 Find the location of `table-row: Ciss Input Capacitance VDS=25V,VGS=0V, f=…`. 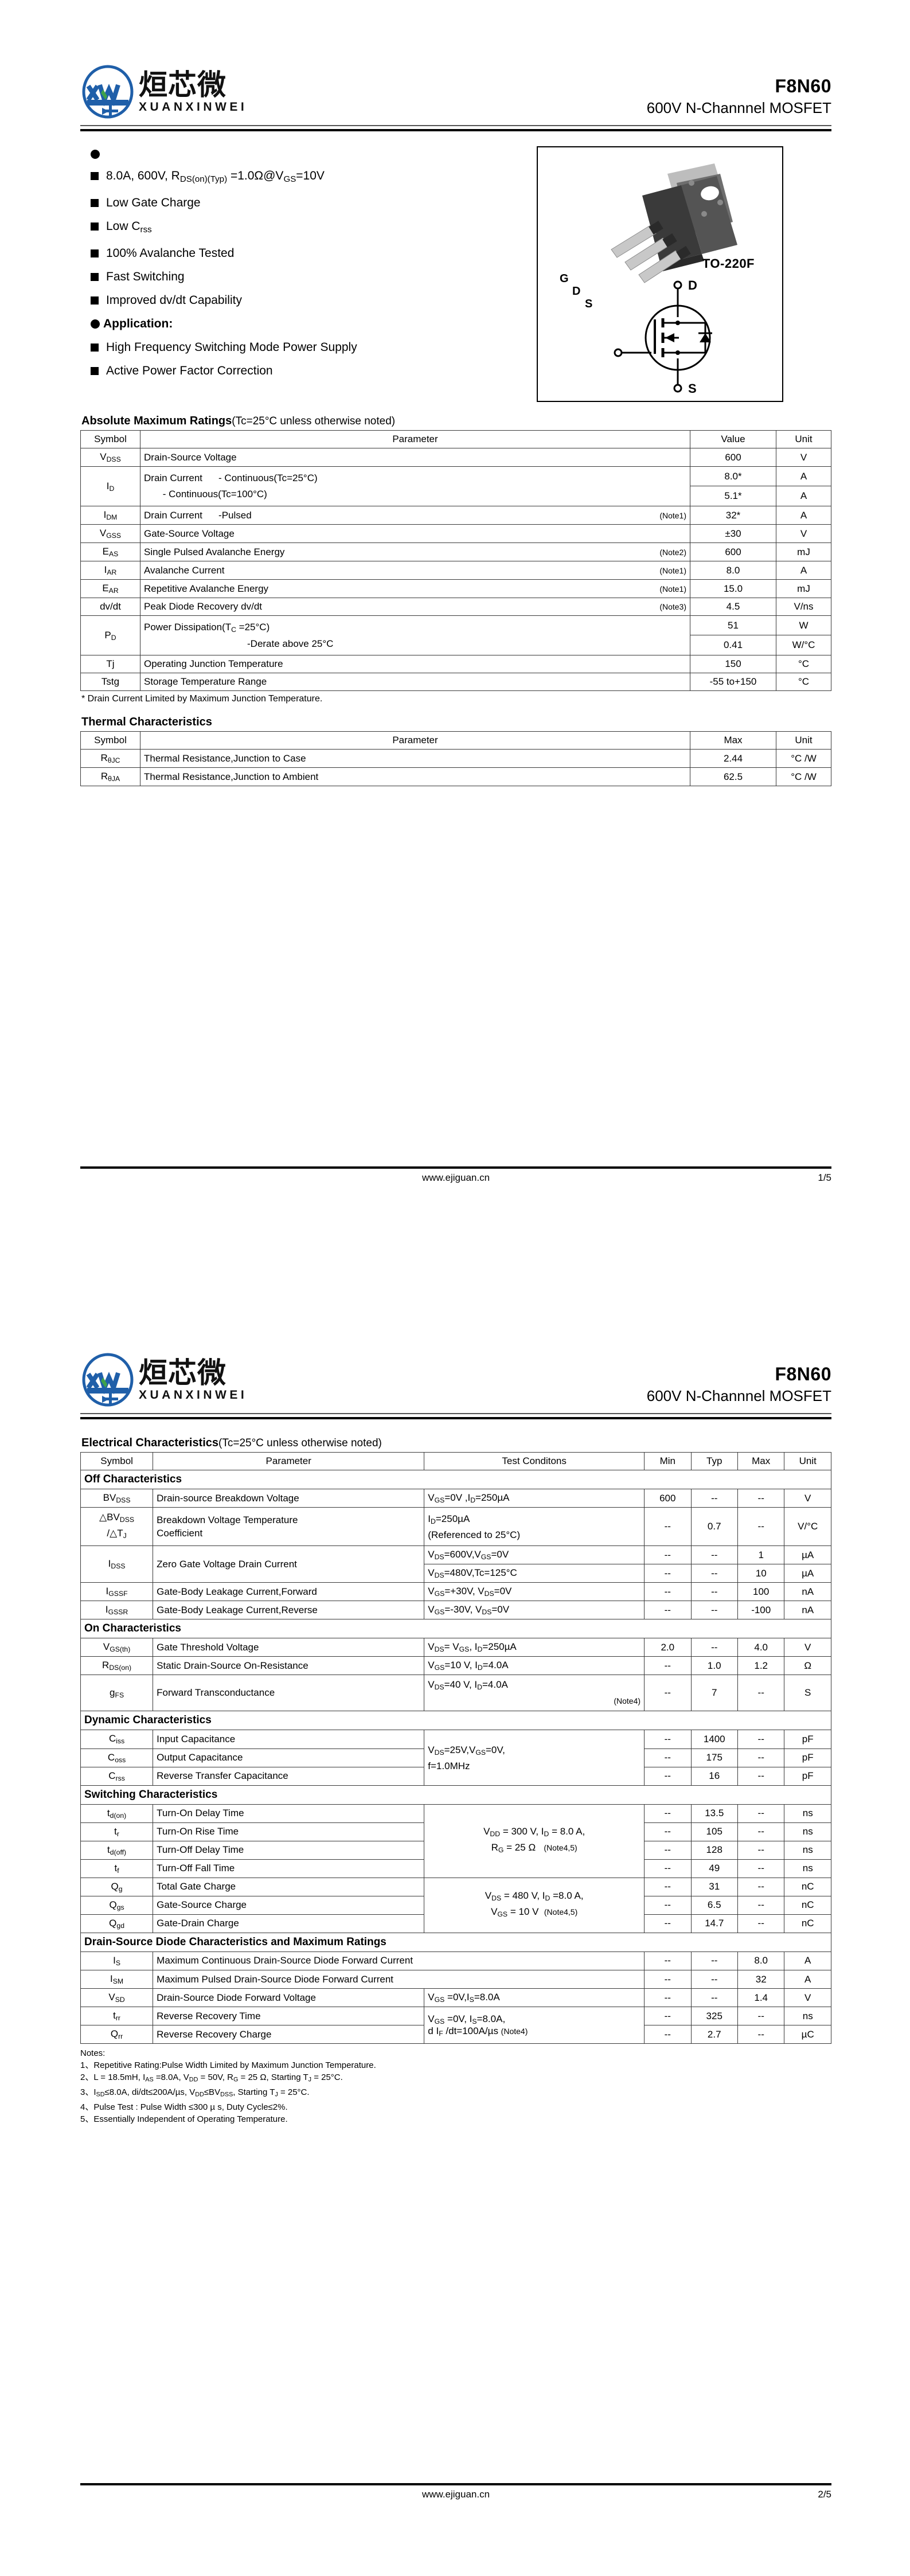

table-row: Ciss Input Capacitance VDS=25V,VGS=0V, f=… is located at coordinates (455, 1758).